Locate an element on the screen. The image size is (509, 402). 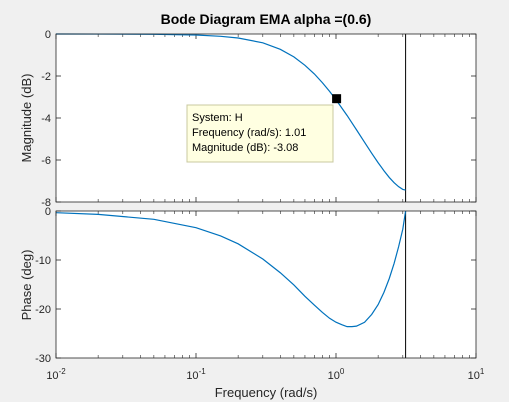
x-axis-label: Frequency (rad/s) is located at coordinates (266, 392).